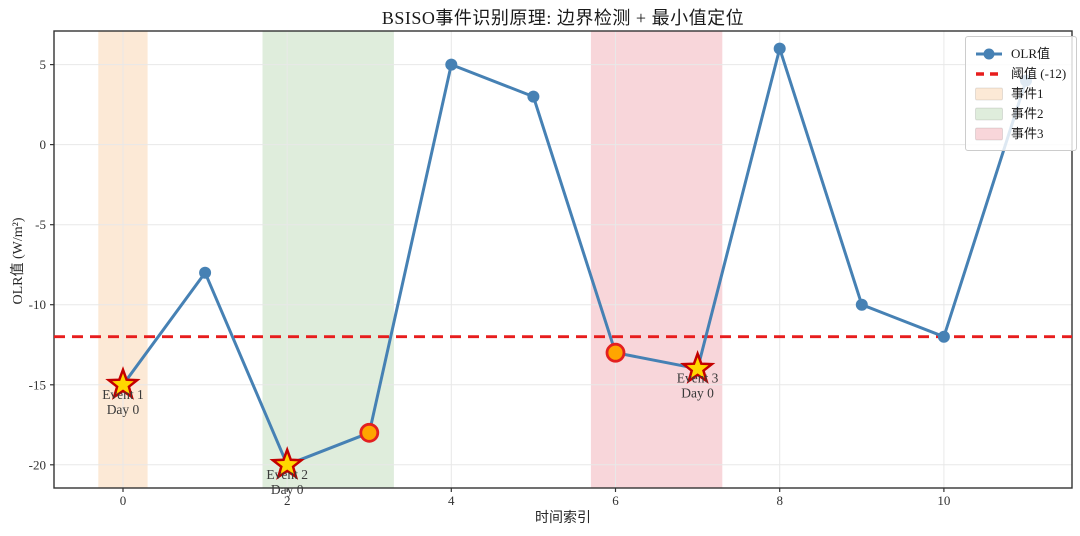 The height and width of the screenshot is (536, 1080). I want to click on legend-label-3: 事件1, so click(1027, 93).